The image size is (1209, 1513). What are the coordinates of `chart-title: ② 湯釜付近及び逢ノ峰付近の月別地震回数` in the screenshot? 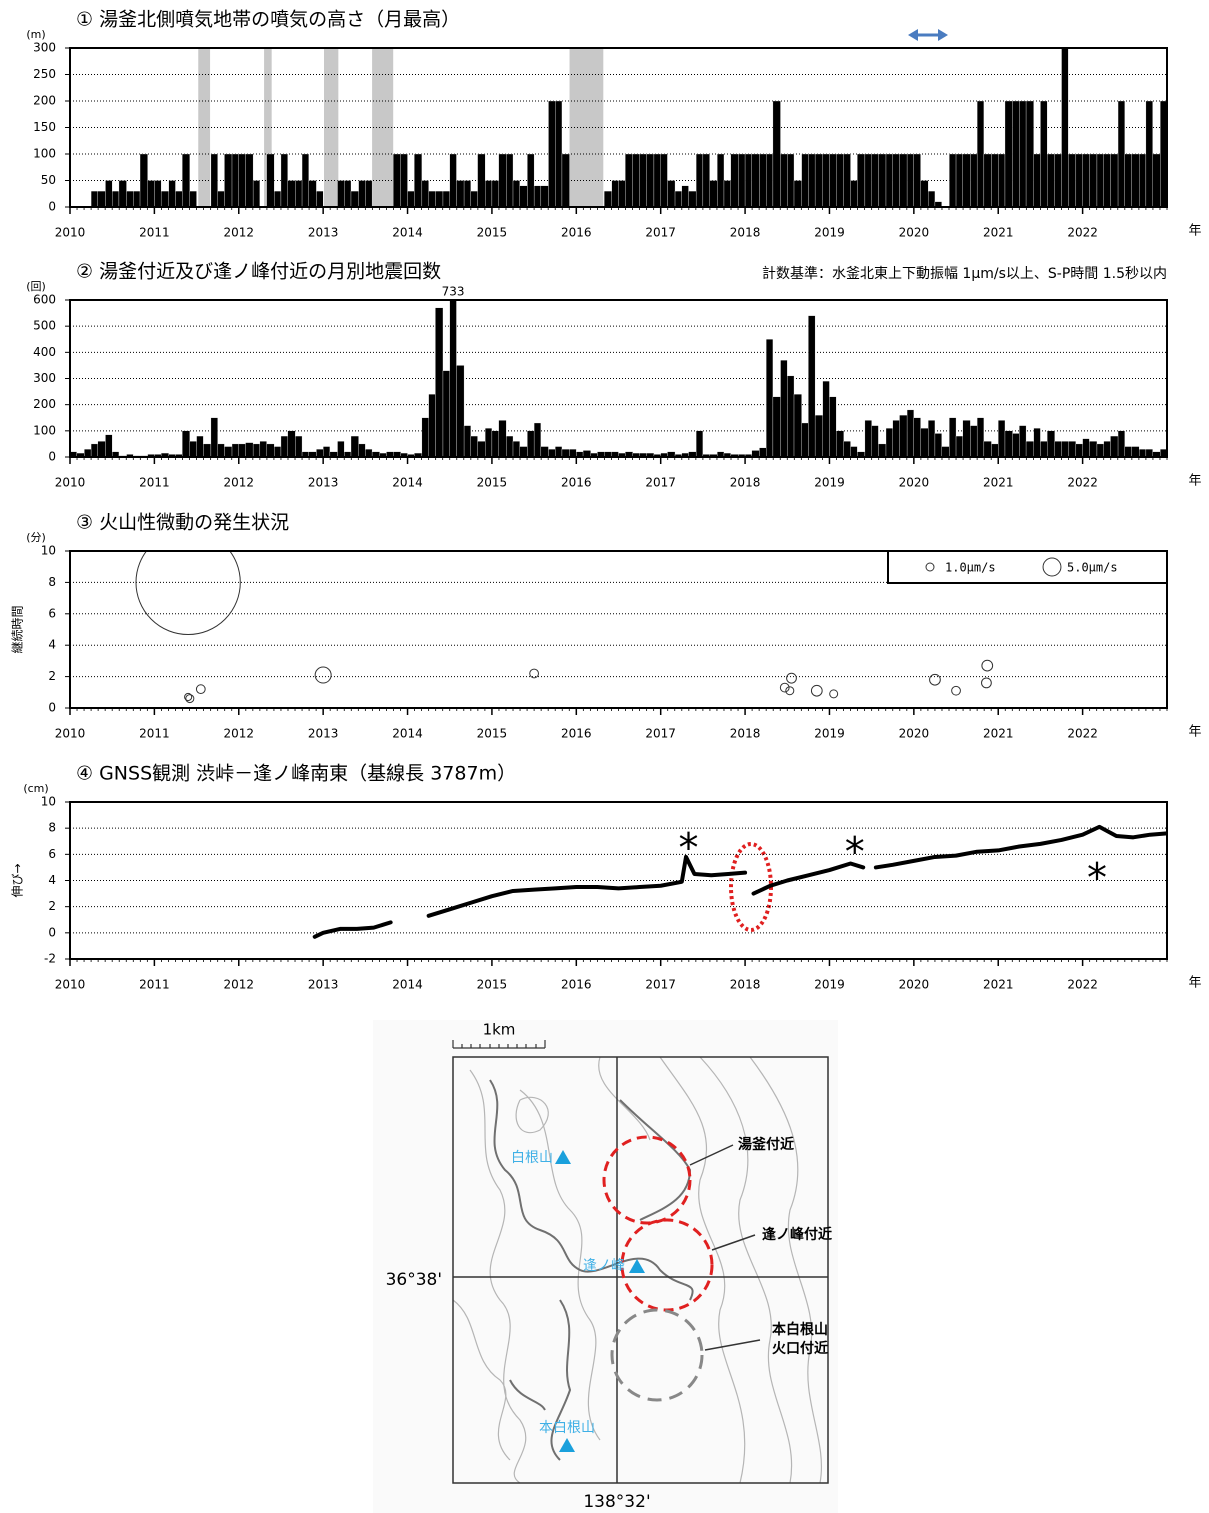 It's located at (258, 272).